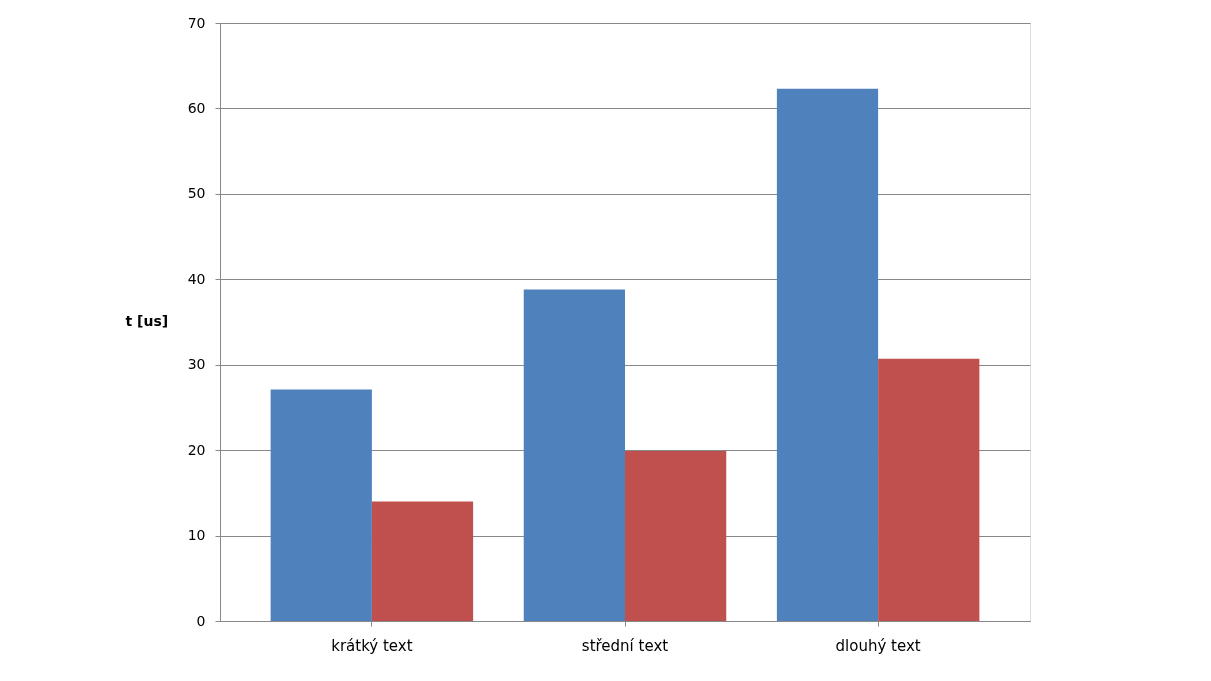 This screenshot has width=1211, height=681. What do you see at coordinates (196, 535) in the screenshot?
I see `y-tick-label: 10` at bounding box center [196, 535].